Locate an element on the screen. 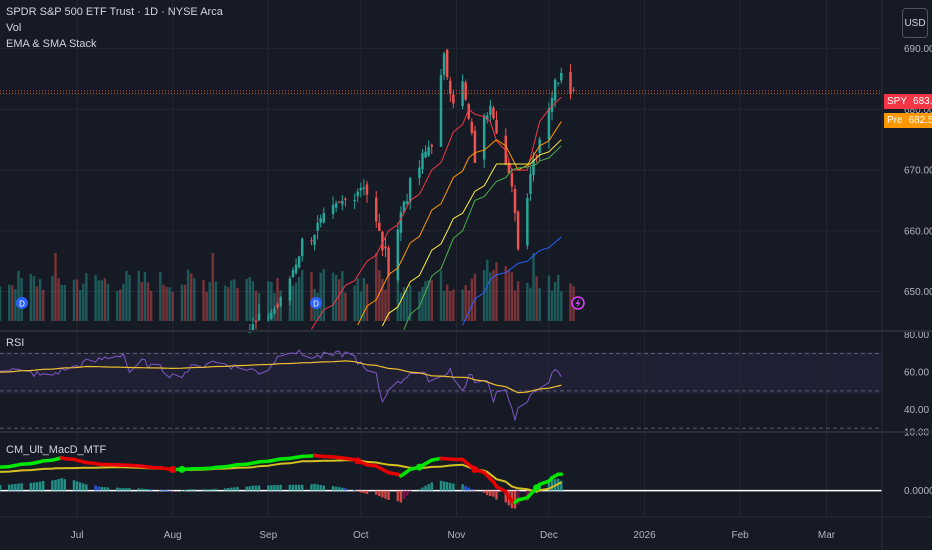 The height and width of the screenshot is (550, 932). dividend-marker-jun: D is located at coordinates (22, 303).